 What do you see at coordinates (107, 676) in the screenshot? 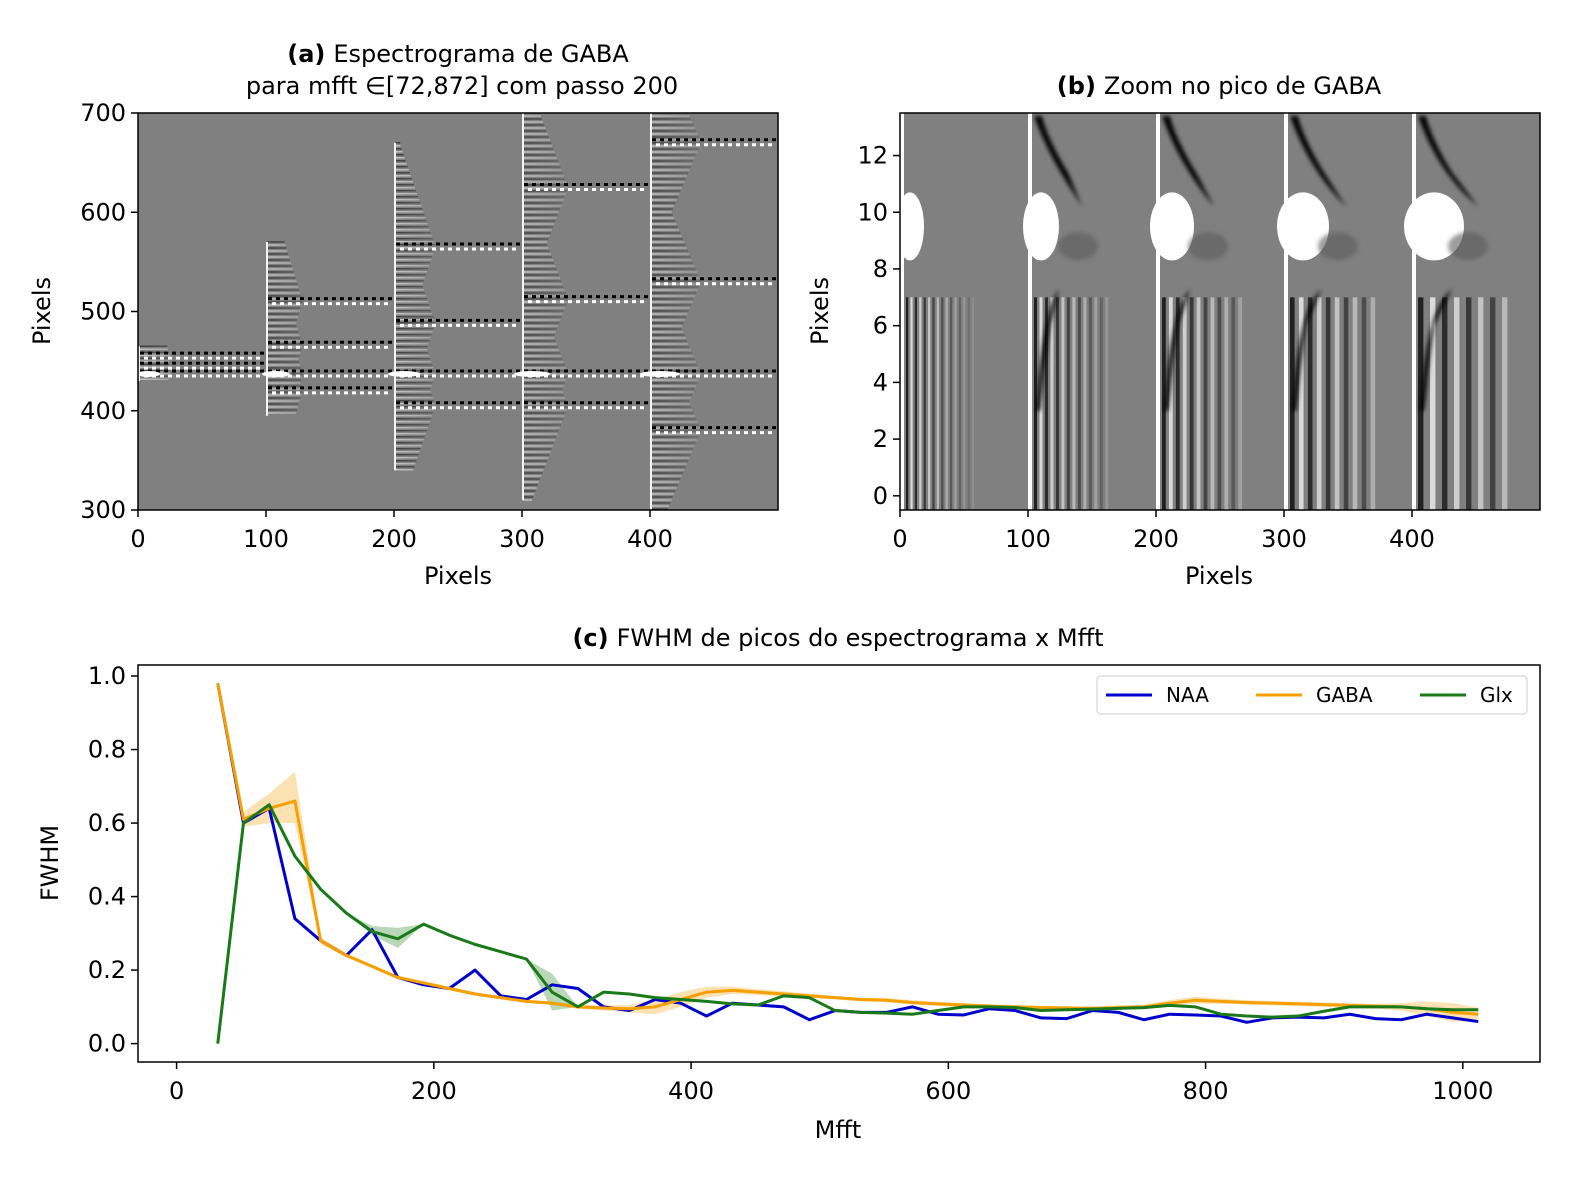
I see `y-tick-label: 1.0` at bounding box center [107, 676].